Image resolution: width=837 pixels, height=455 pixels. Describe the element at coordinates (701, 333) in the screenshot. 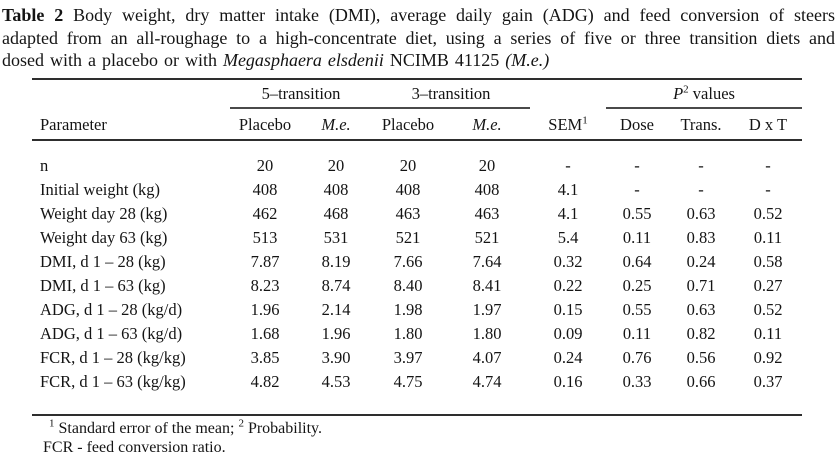

I see `cell-p-trans: 0.82` at that location.